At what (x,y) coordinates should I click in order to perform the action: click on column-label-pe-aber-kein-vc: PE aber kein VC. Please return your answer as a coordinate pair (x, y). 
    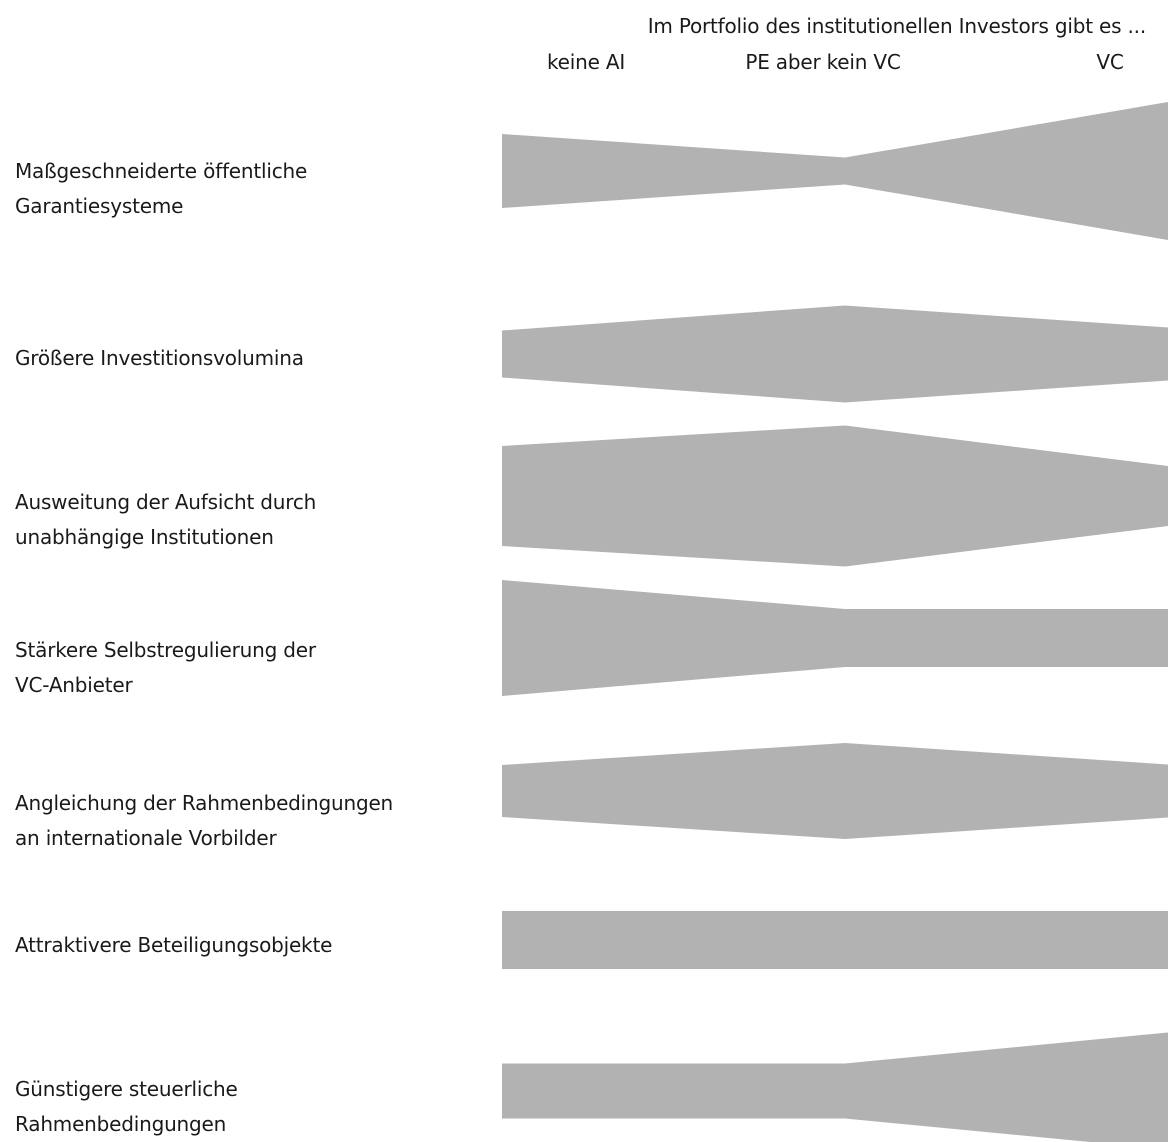
    Looking at the image, I should click on (823, 62).